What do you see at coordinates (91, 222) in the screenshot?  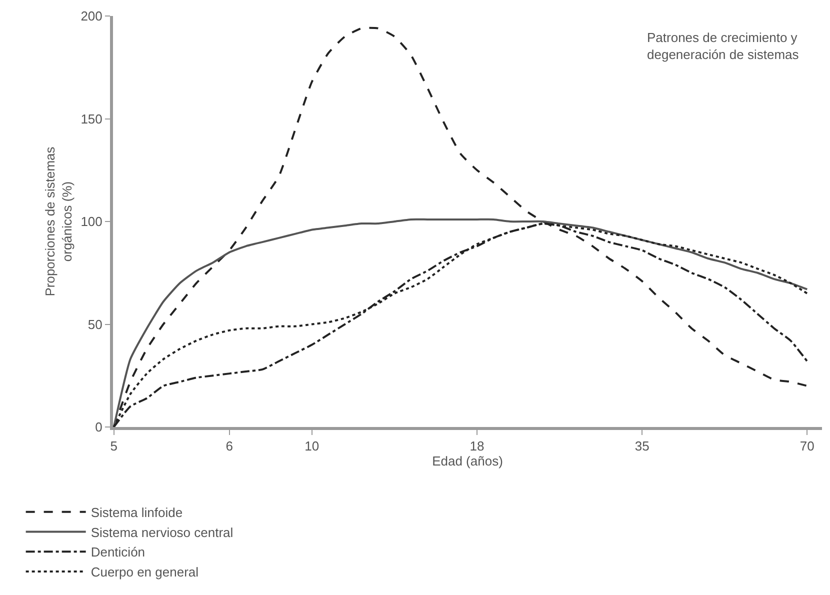 I see `y-tick-label: 100` at bounding box center [91, 222].